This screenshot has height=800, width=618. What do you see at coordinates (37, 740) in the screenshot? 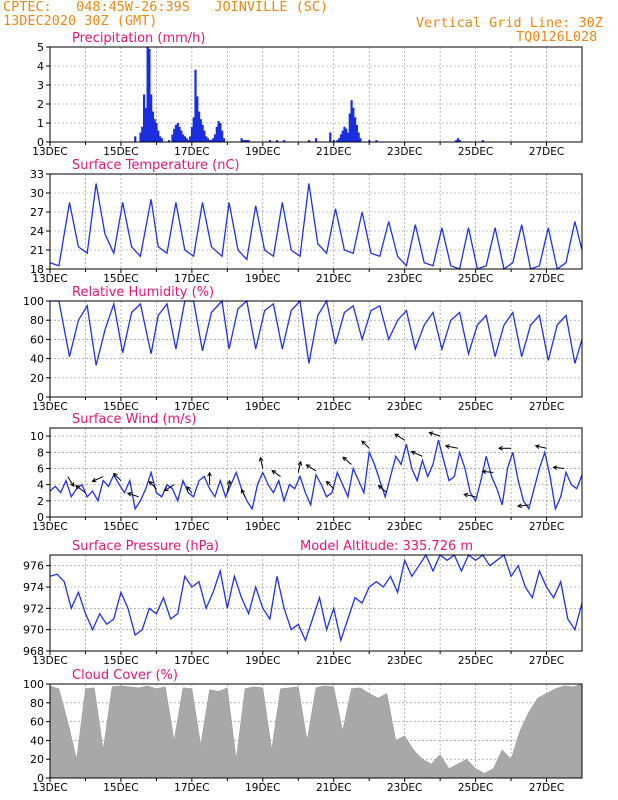
I see `y-tick-label: 40` at bounding box center [37, 740].